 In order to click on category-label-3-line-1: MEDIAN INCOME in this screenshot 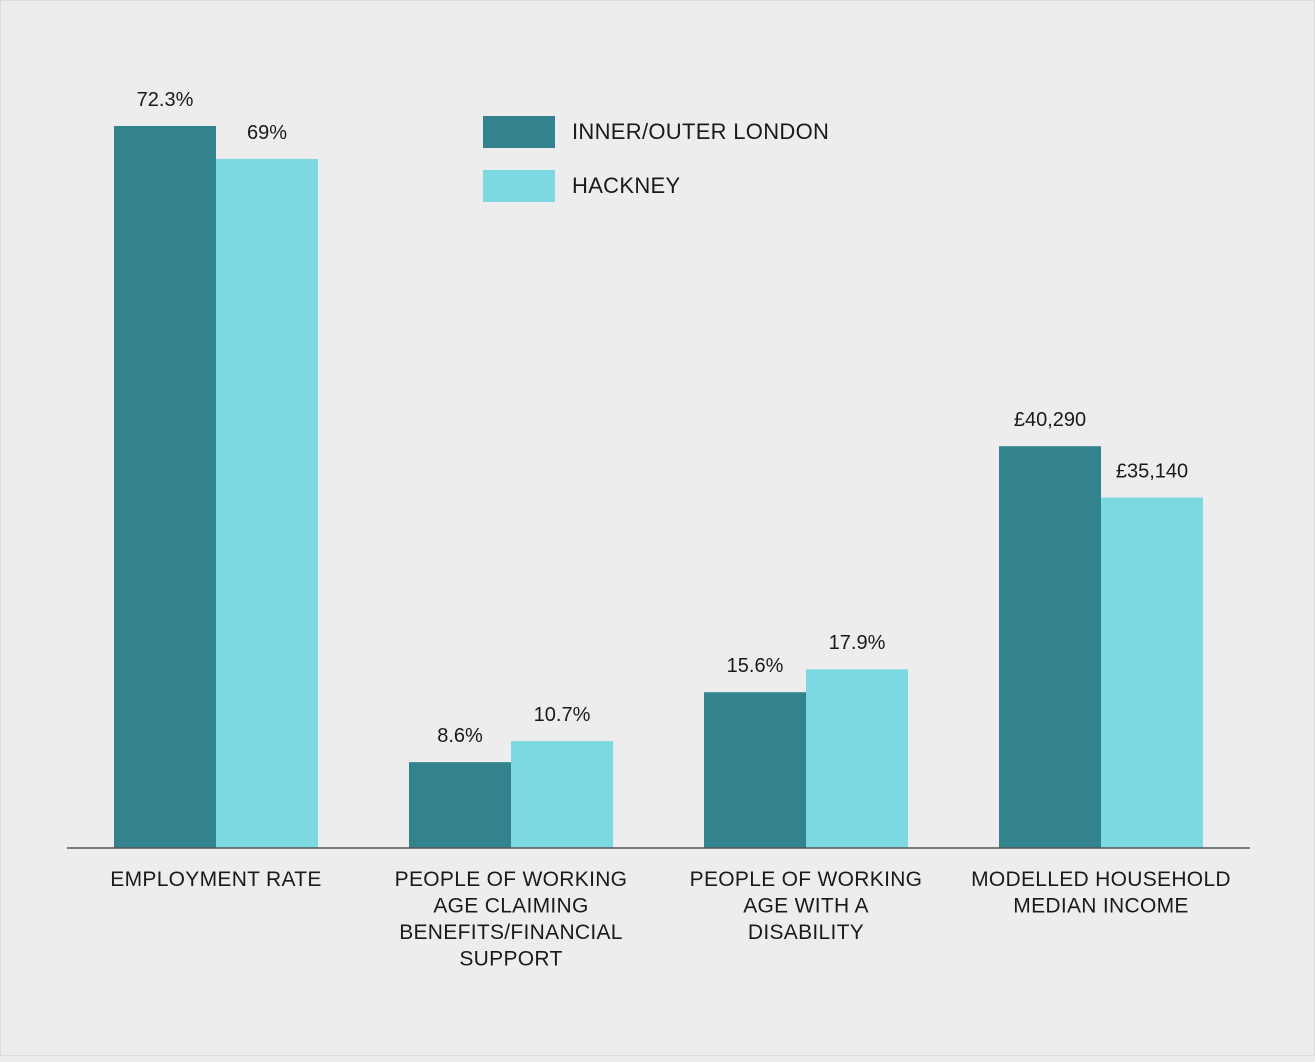, I will do `click(1100, 906)`.